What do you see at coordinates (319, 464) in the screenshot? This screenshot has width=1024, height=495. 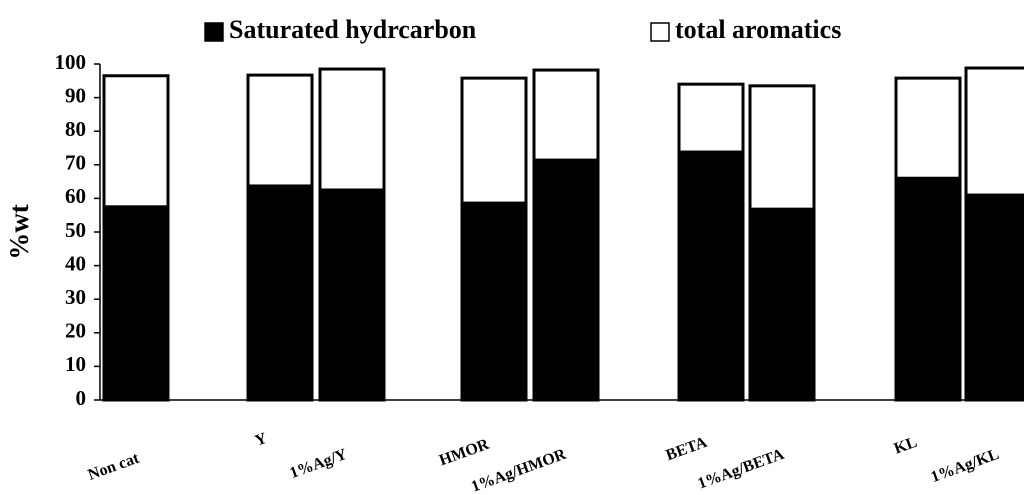 I see `x-tick-label: 1%Ag/Y` at bounding box center [319, 464].